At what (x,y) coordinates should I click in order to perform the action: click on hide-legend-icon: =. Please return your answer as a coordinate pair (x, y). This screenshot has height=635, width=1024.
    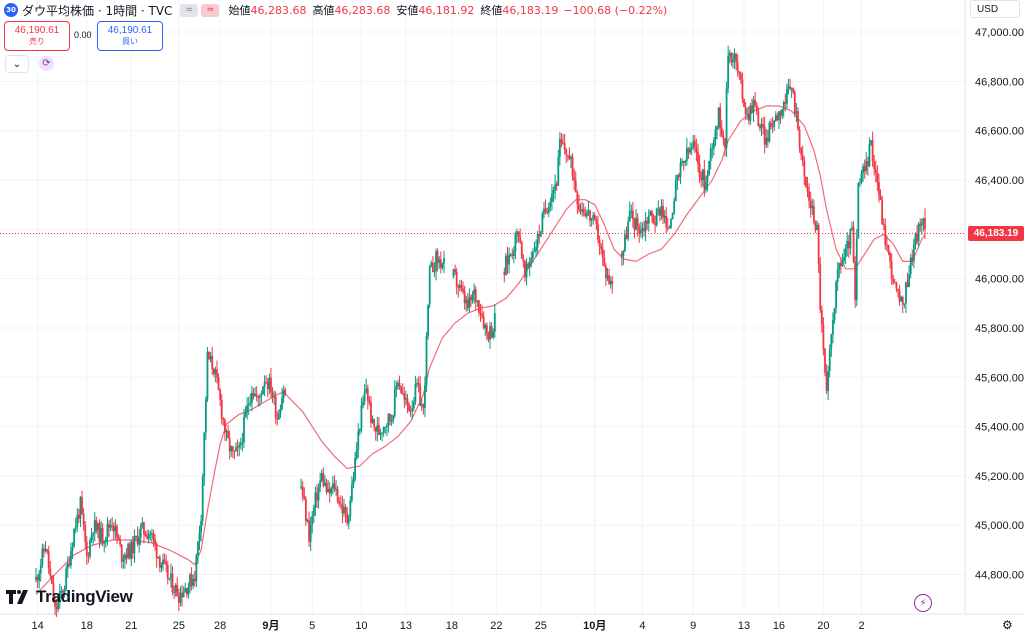
    Looking at the image, I should click on (189, 10).